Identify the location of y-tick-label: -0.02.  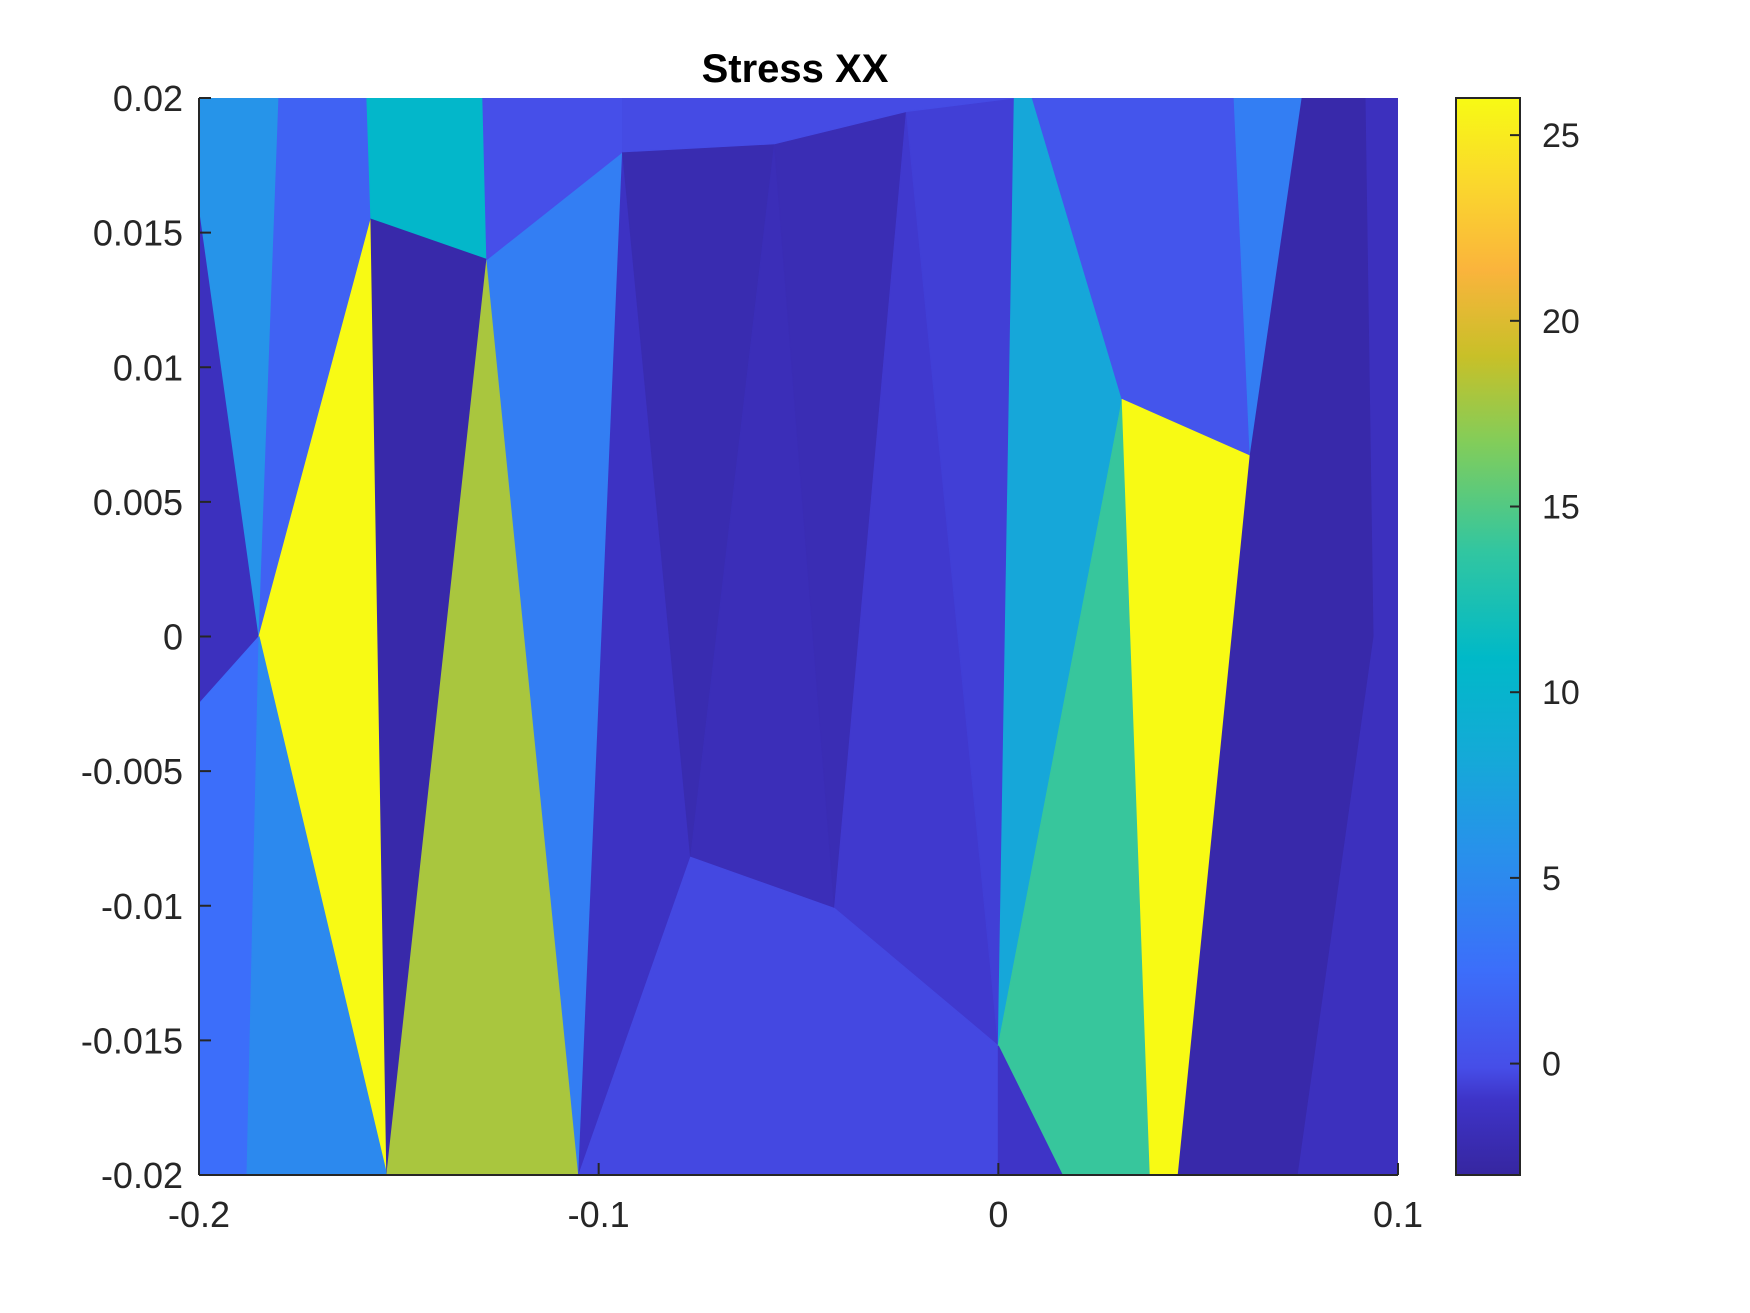
(142, 1175).